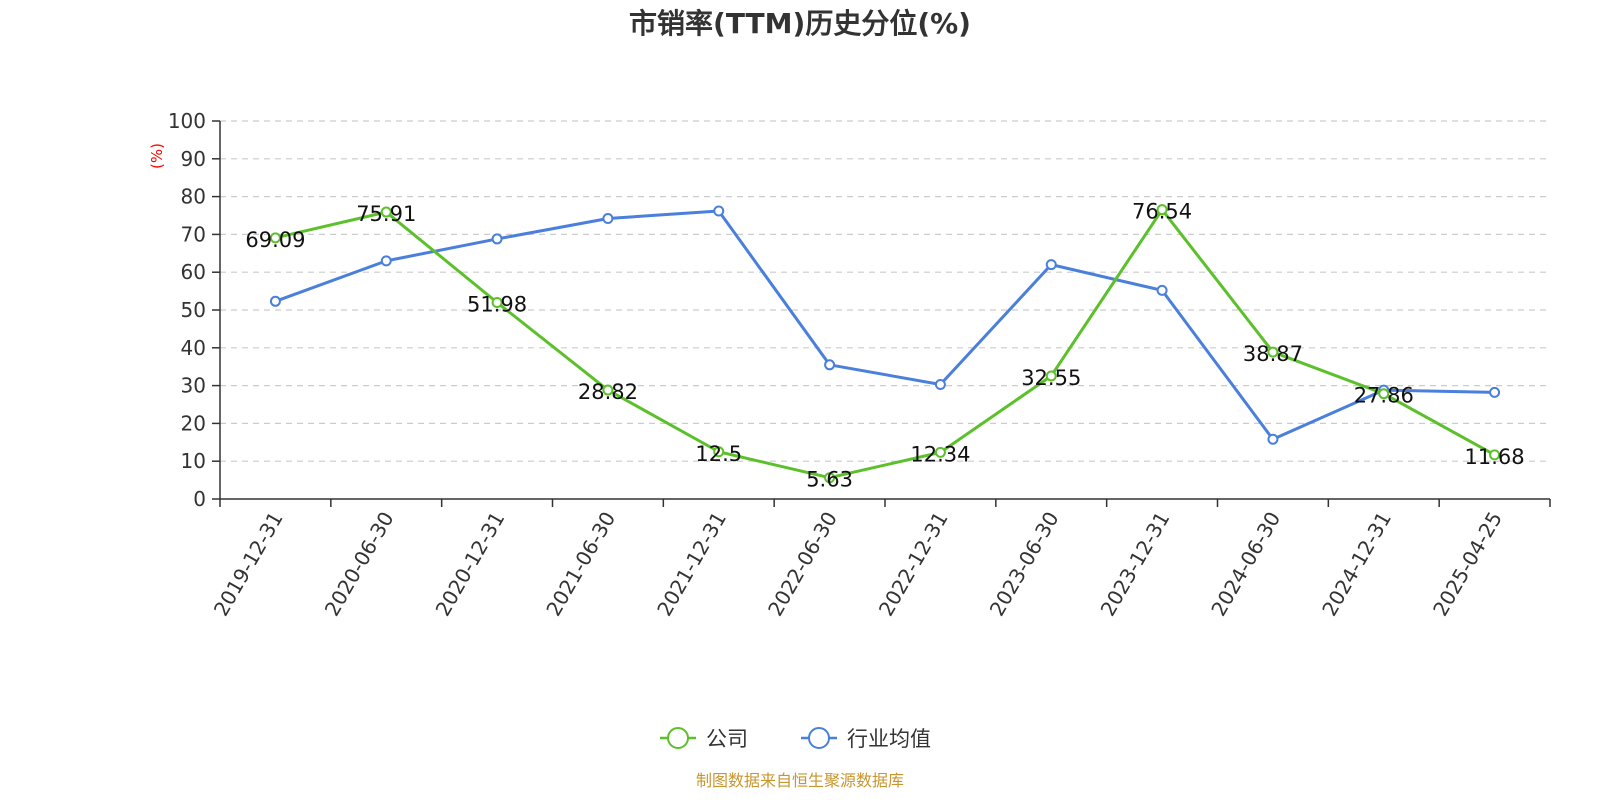 The height and width of the screenshot is (800, 1600). I want to click on legend-label: 公司, so click(727, 739).